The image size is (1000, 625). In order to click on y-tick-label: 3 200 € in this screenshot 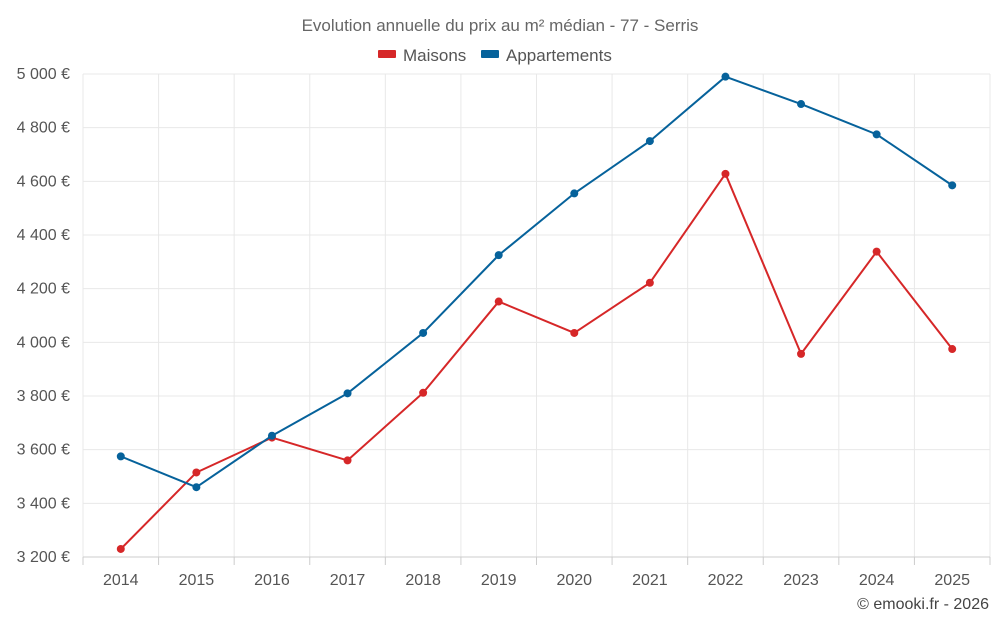, I will do `click(43, 557)`.